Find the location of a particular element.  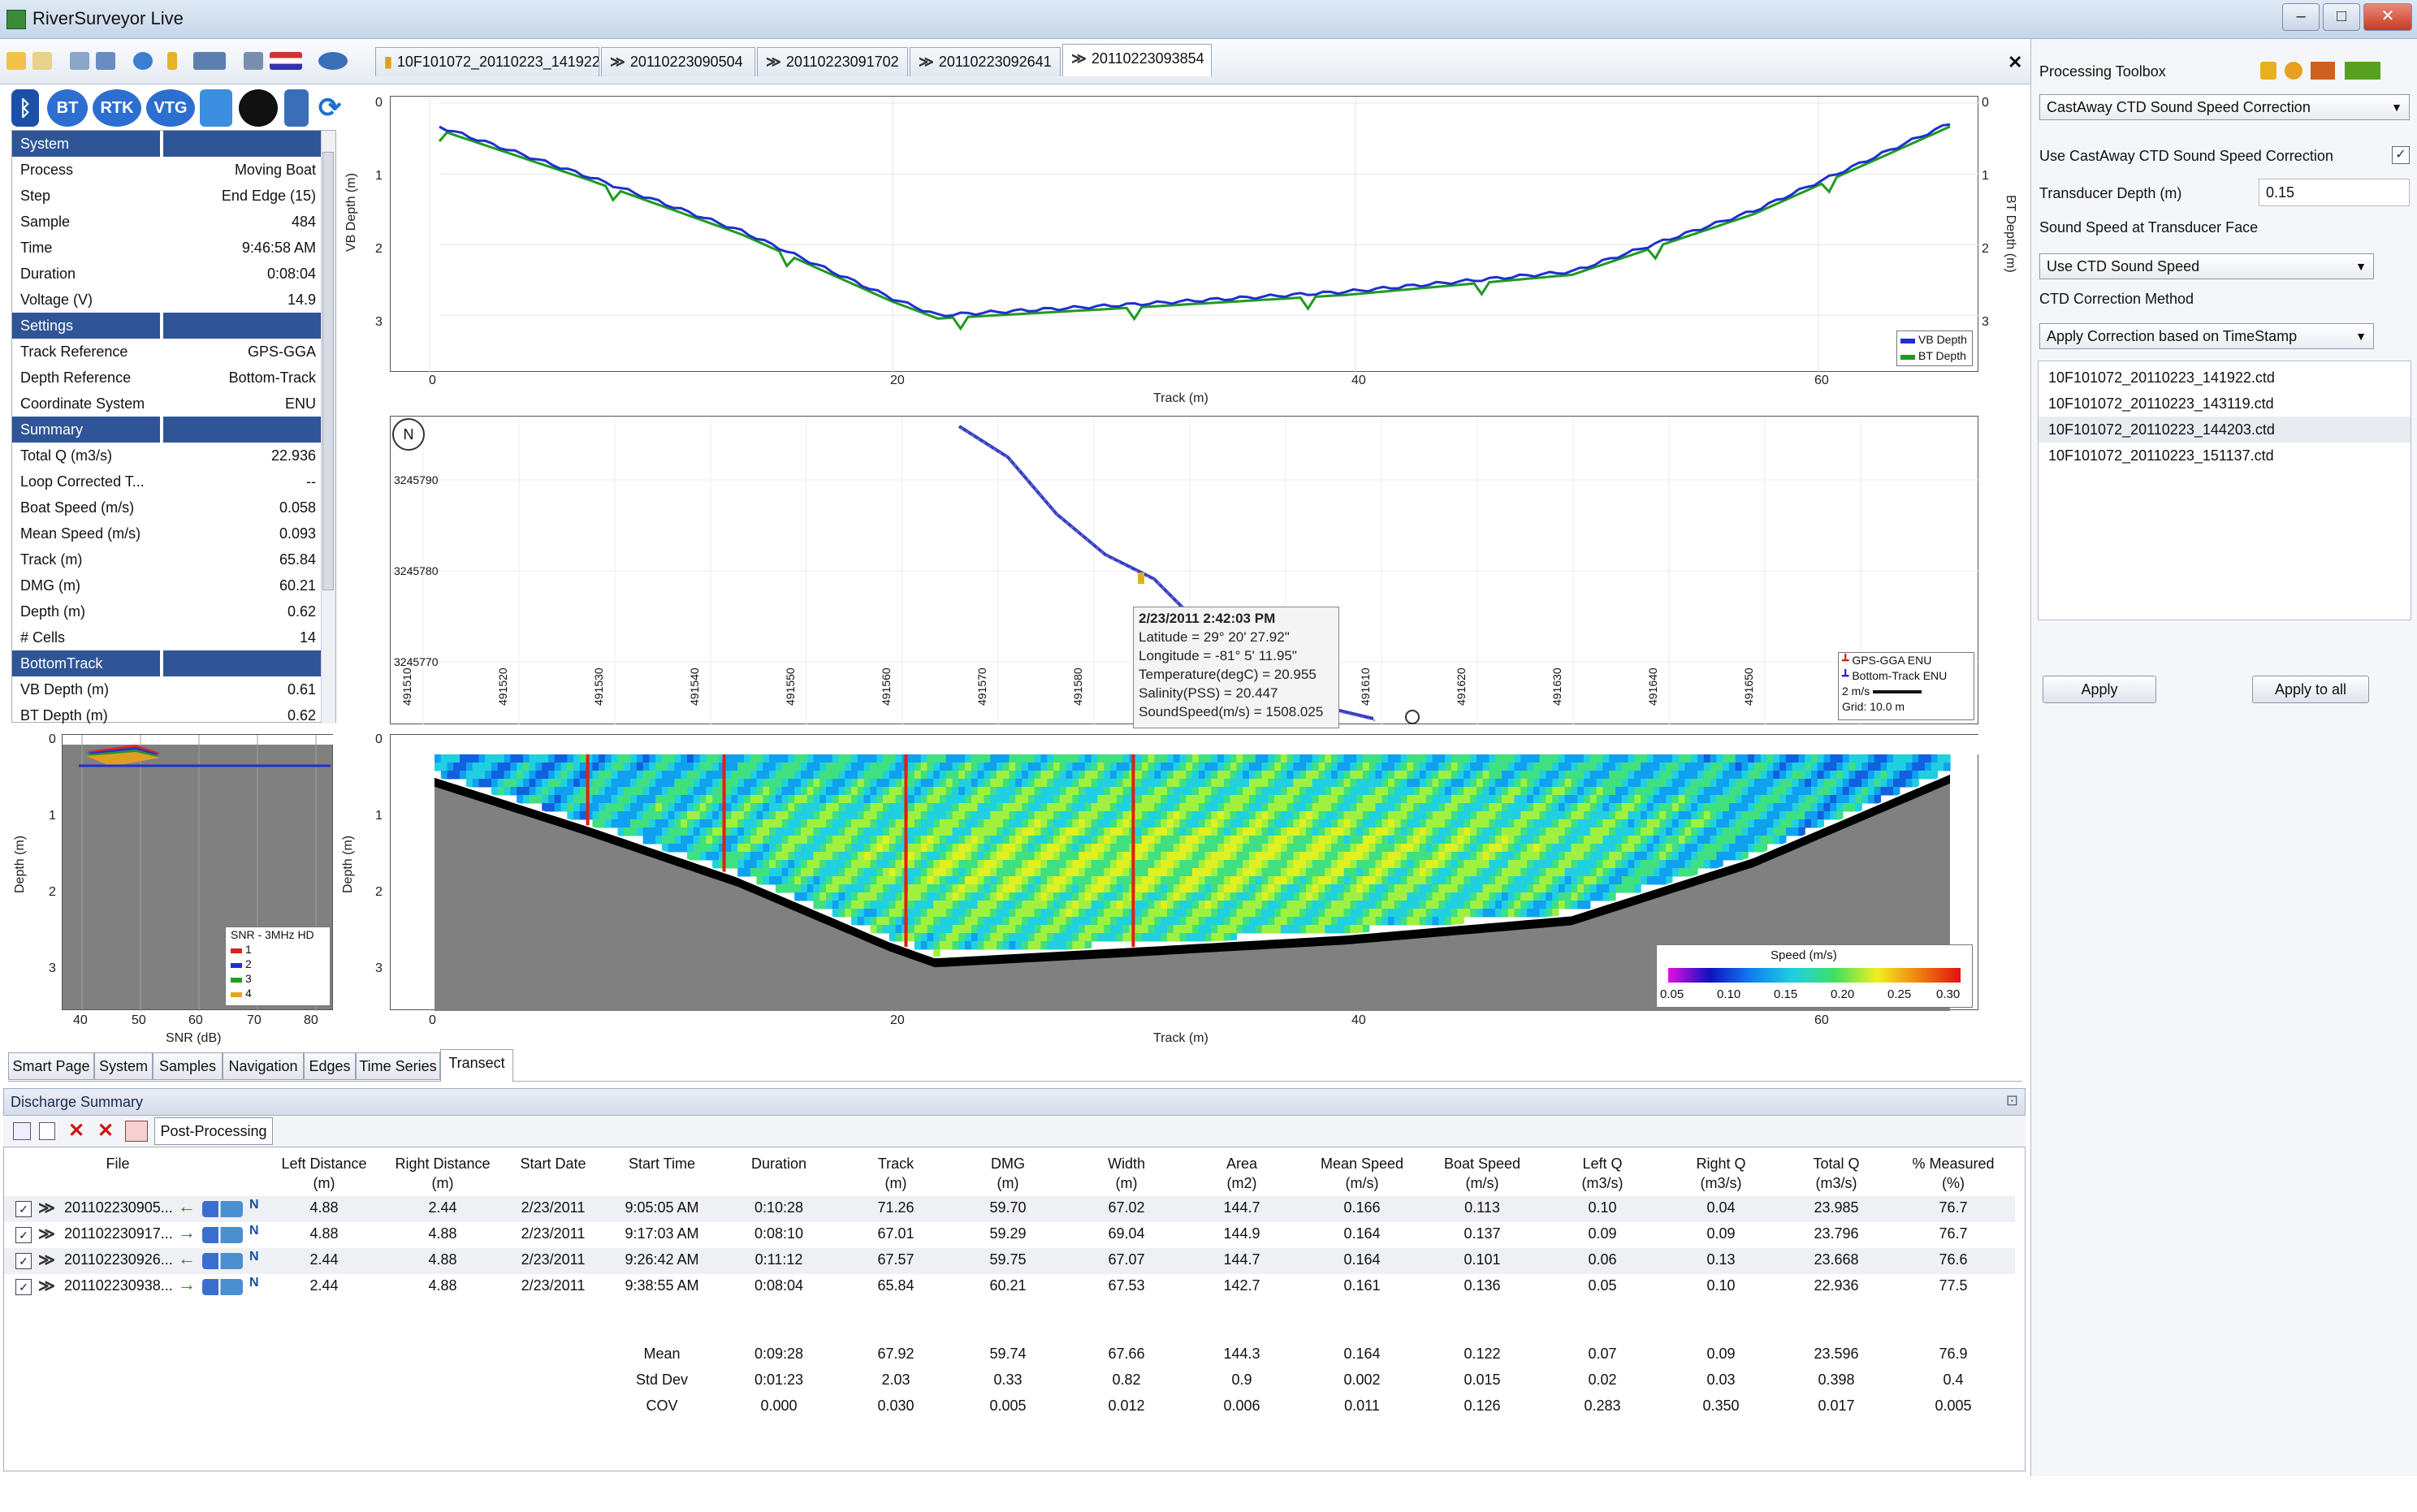

delete-icon: ✕ is located at coordinates (76, 1131).